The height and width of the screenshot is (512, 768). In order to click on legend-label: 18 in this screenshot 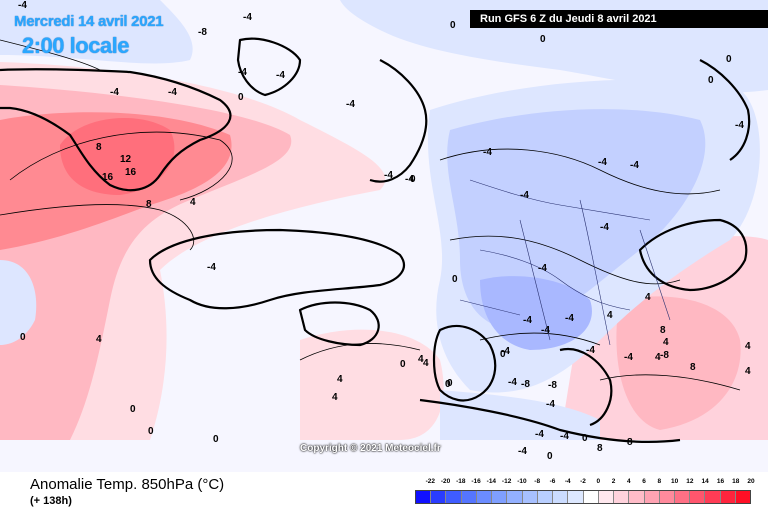, I will do `click(736, 481)`.